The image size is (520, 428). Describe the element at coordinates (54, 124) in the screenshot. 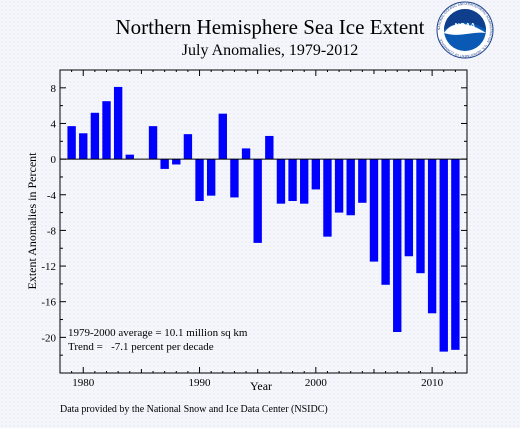

I see `y-tick-label: 4` at that location.